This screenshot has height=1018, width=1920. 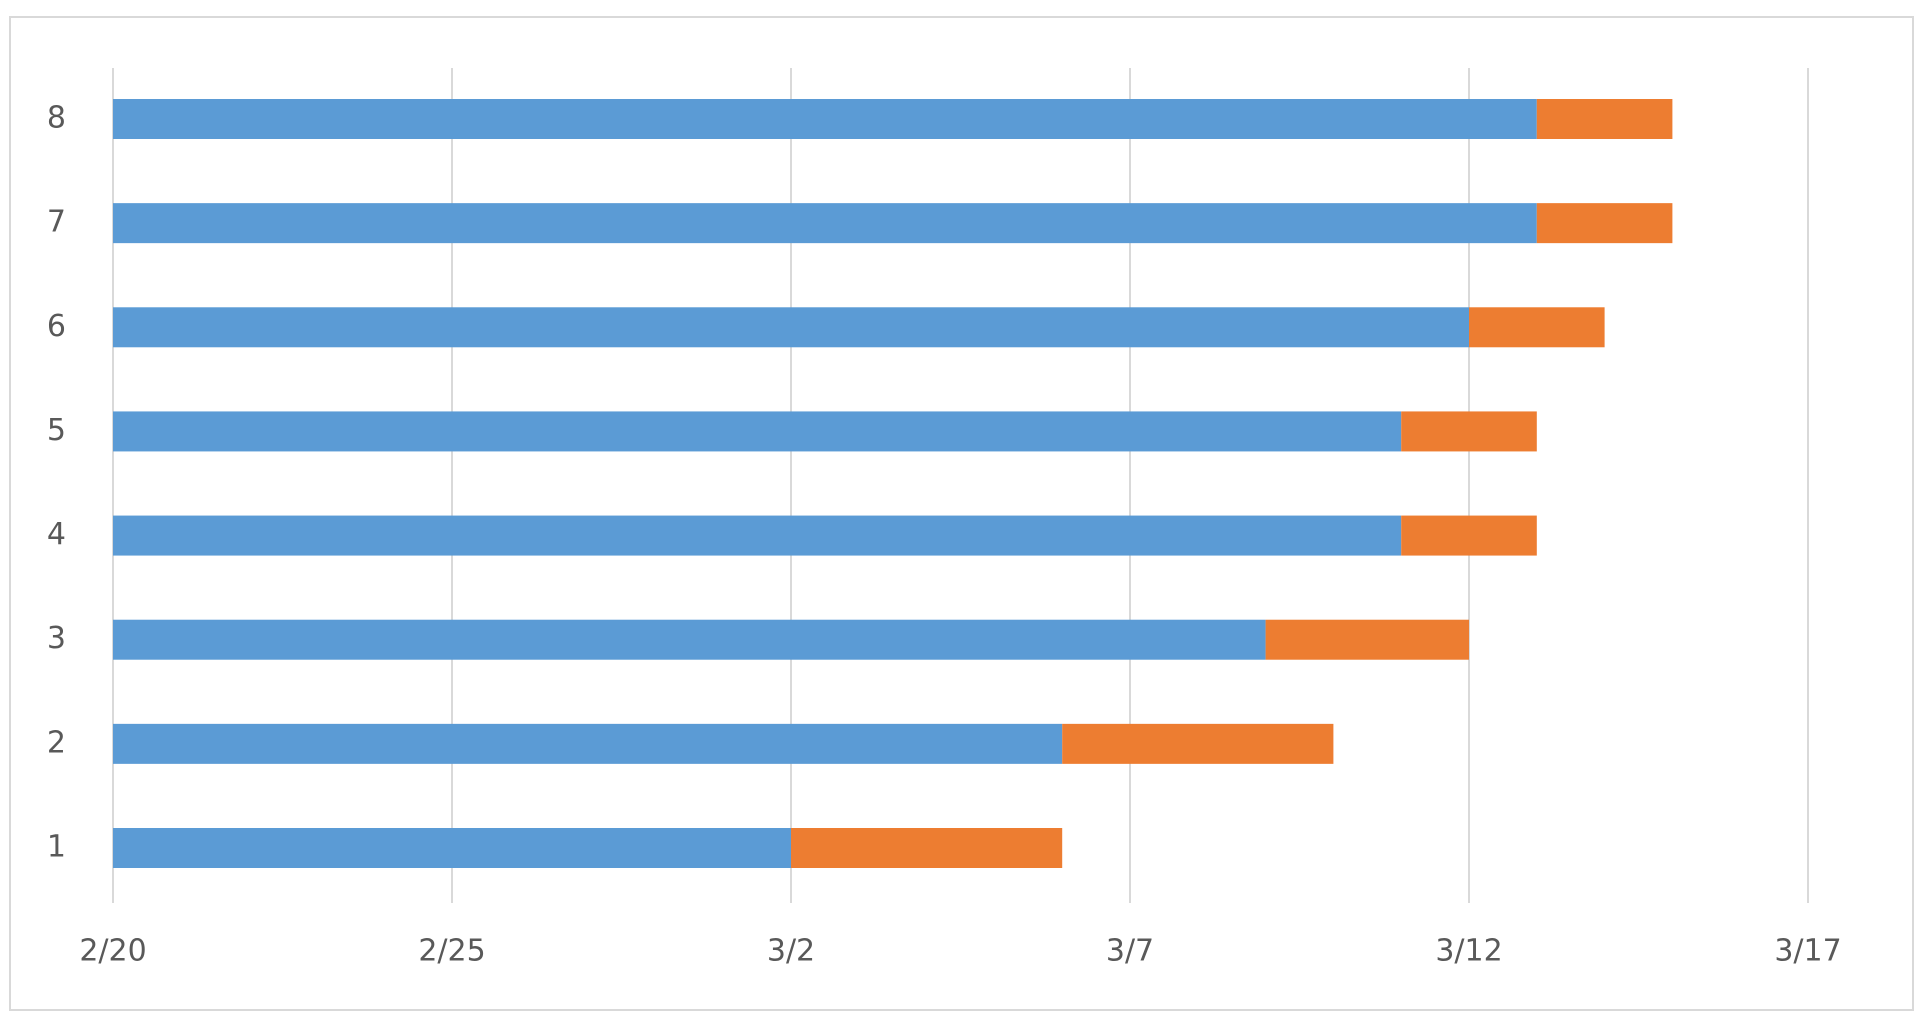 What do you see at coordinates (451, 951) in the screenshot?
I see `x-tick-label: 2/25` at bounding box center [451, 951].